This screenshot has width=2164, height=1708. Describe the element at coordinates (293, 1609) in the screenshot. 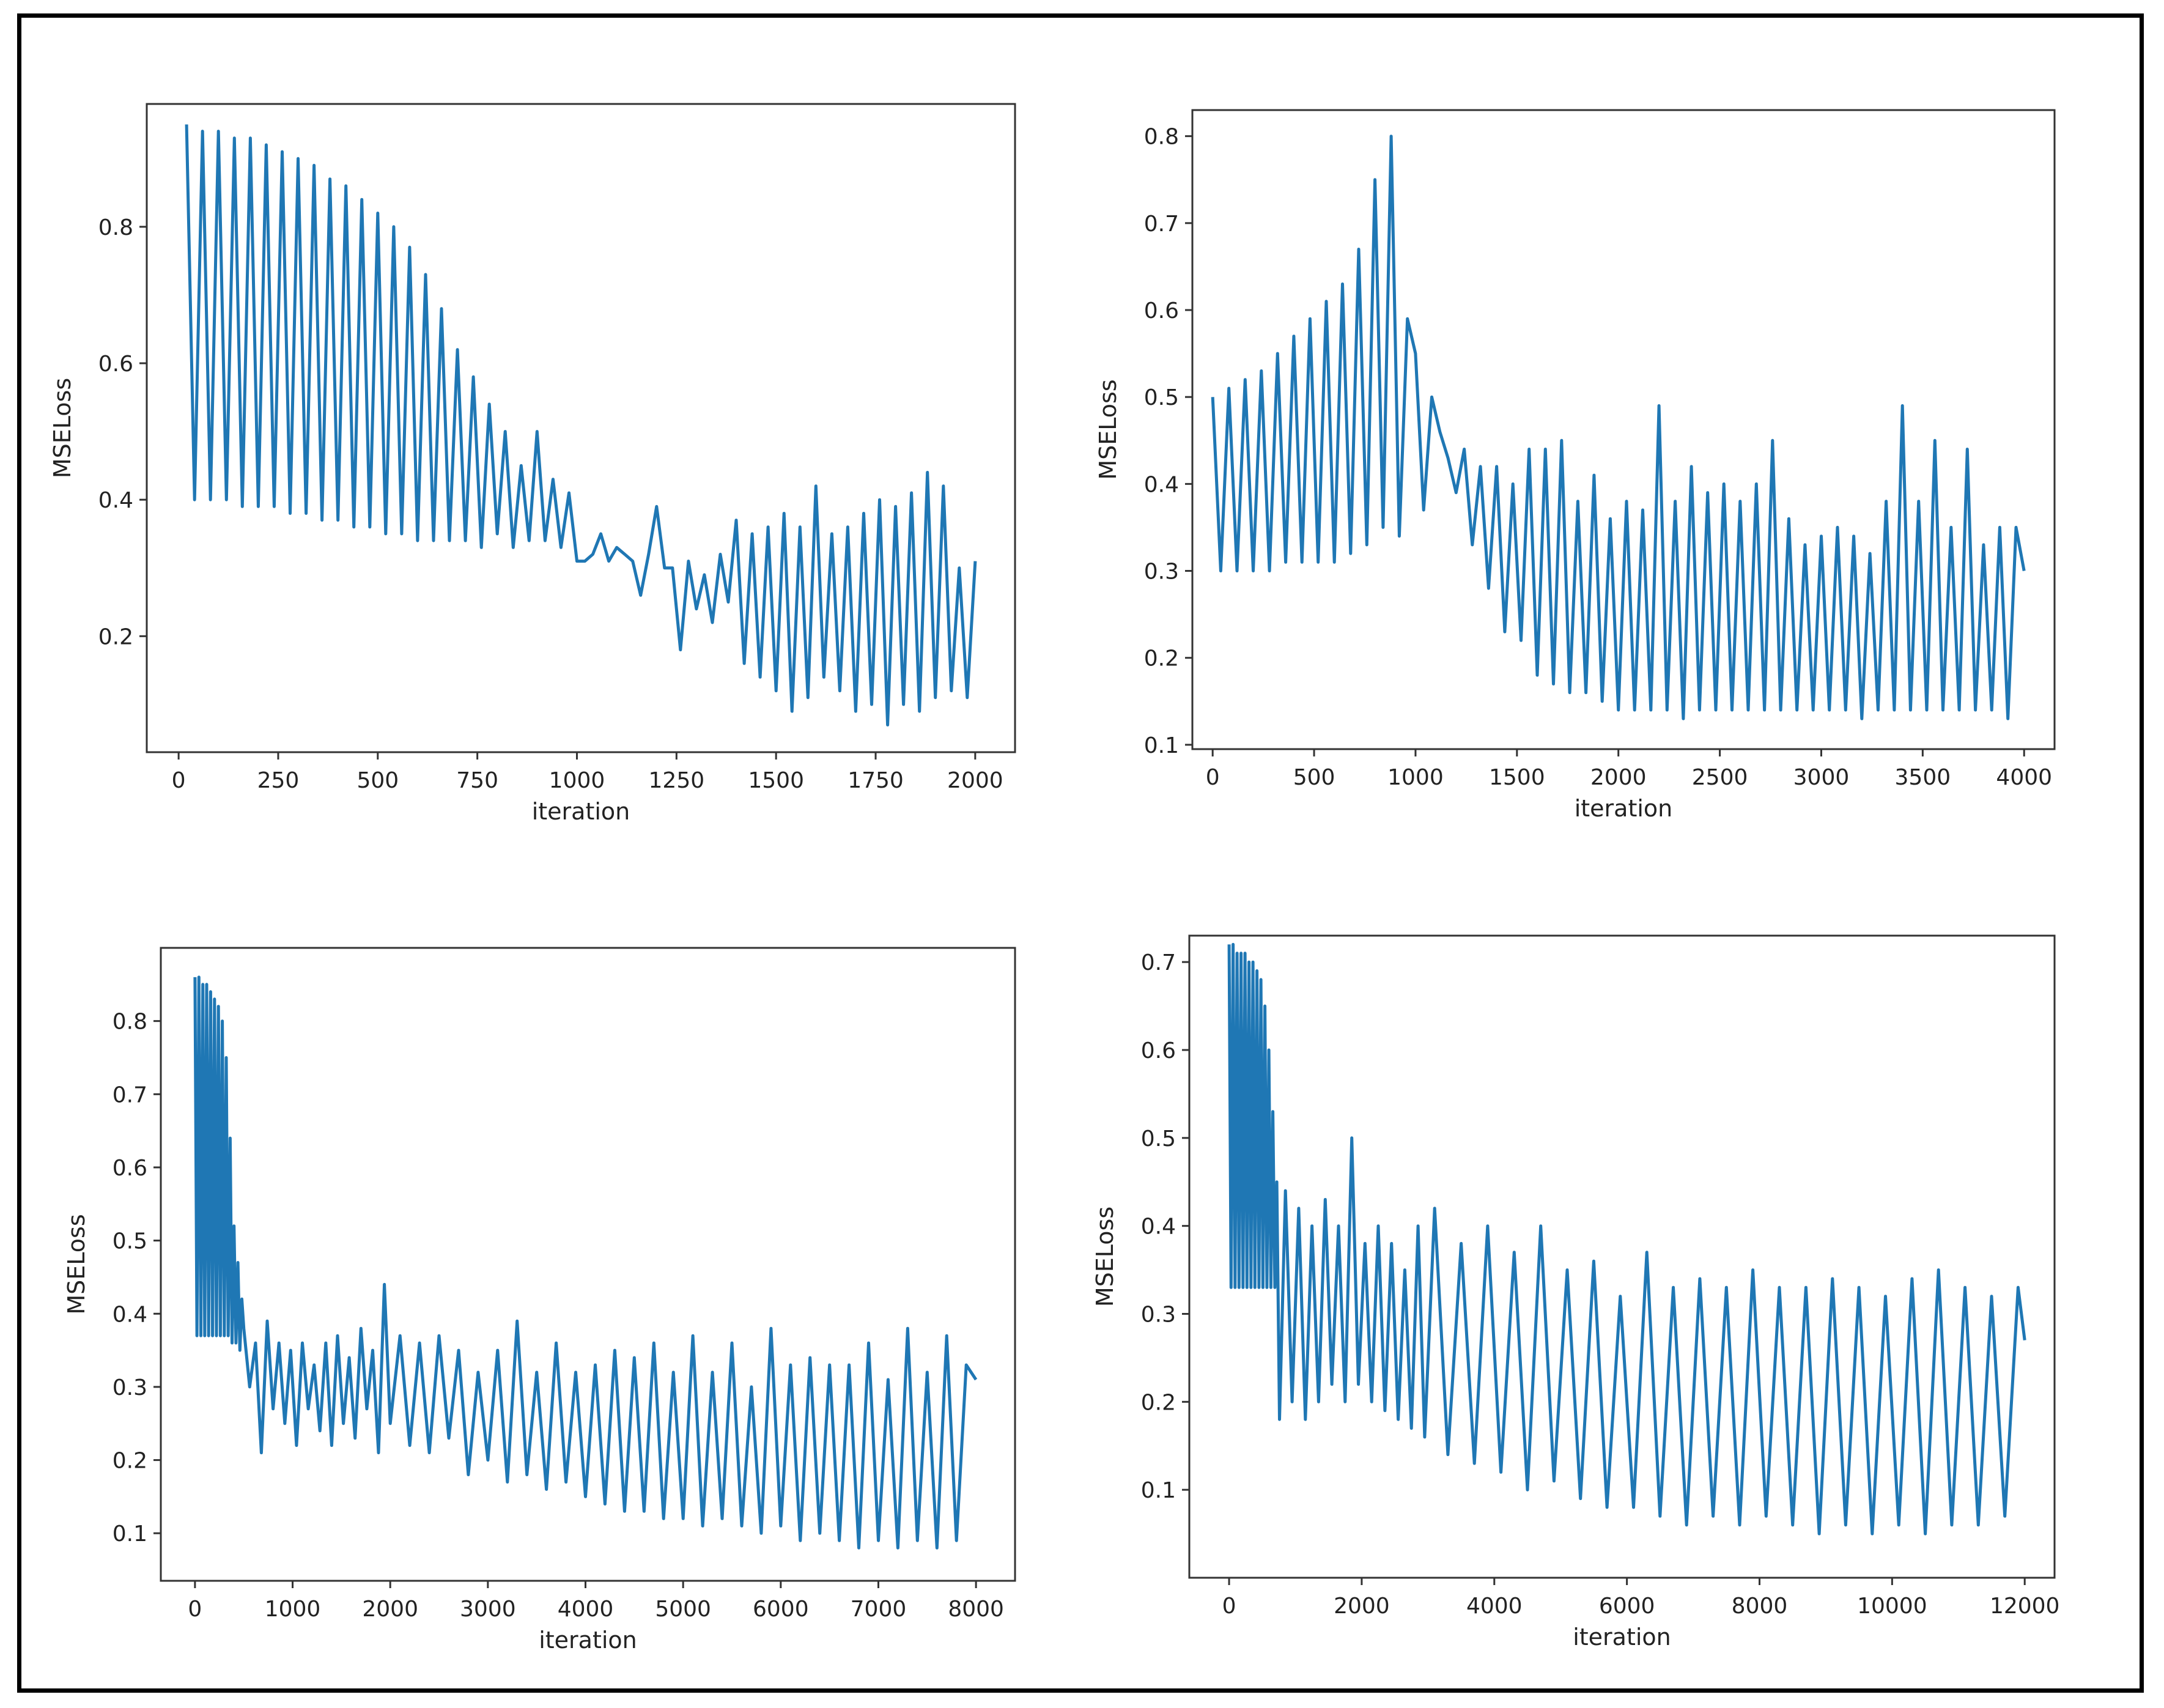

I see `chart-bottom-left-xtick-label: 1000` at that location.